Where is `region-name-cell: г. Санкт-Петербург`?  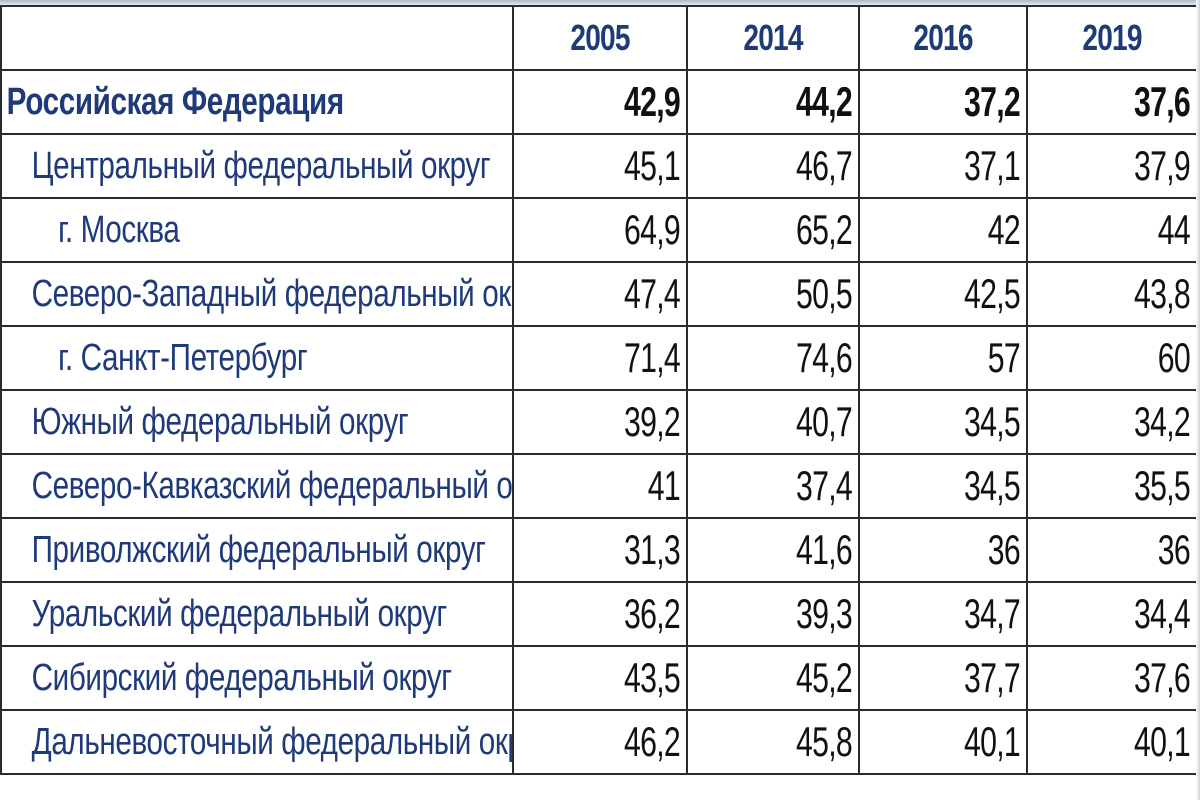 region-name-cell: г. Санкт-Петербург is located at coordinates (257, 358).